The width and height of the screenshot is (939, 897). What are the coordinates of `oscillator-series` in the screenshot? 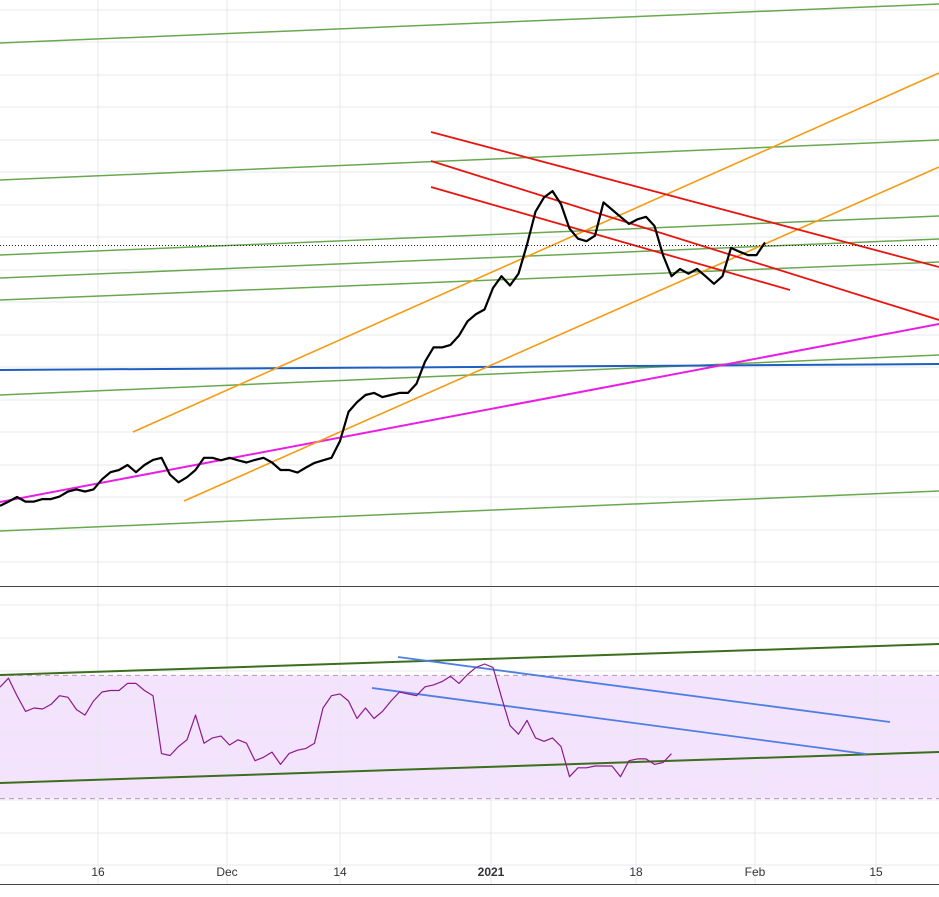 It's located at (336, 720).